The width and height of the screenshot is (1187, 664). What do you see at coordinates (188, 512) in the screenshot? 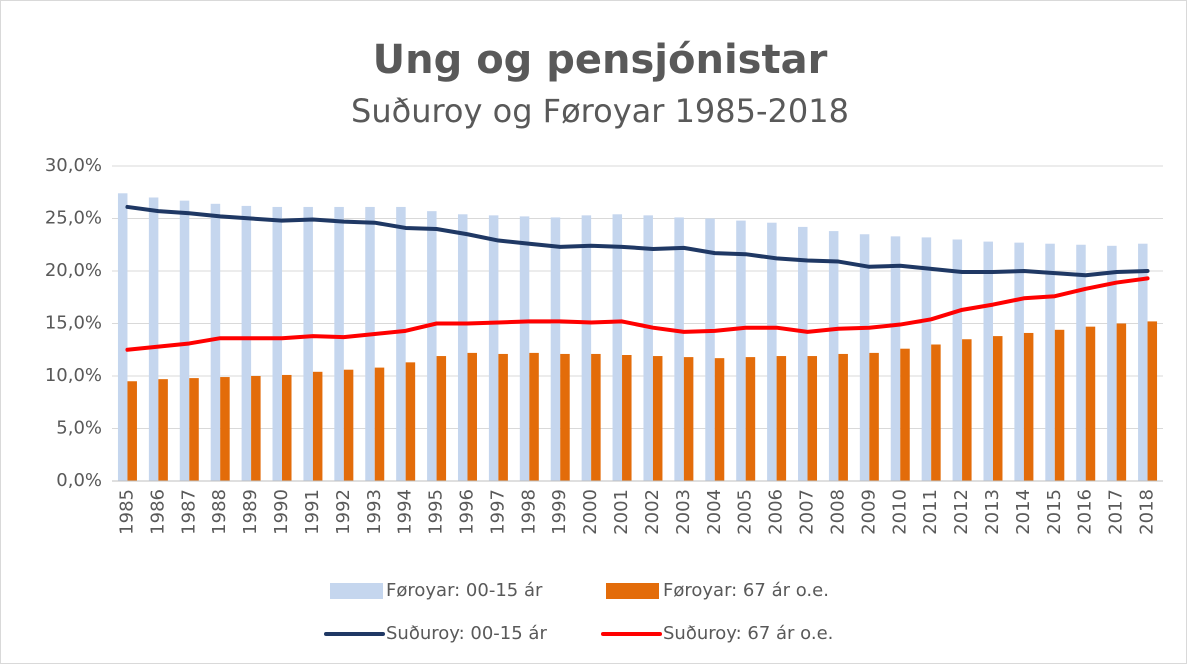
I see `x-tick-label: 1987` at bounding box center [188, 512].